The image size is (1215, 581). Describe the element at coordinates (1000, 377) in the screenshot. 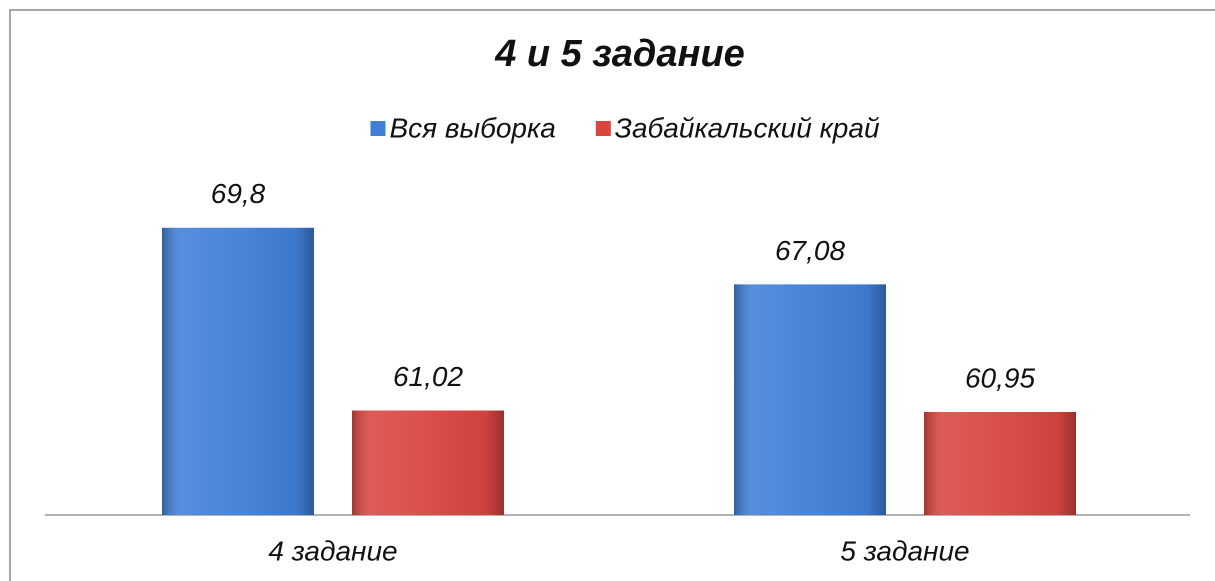

I see `value-label: 60,95` at that location.